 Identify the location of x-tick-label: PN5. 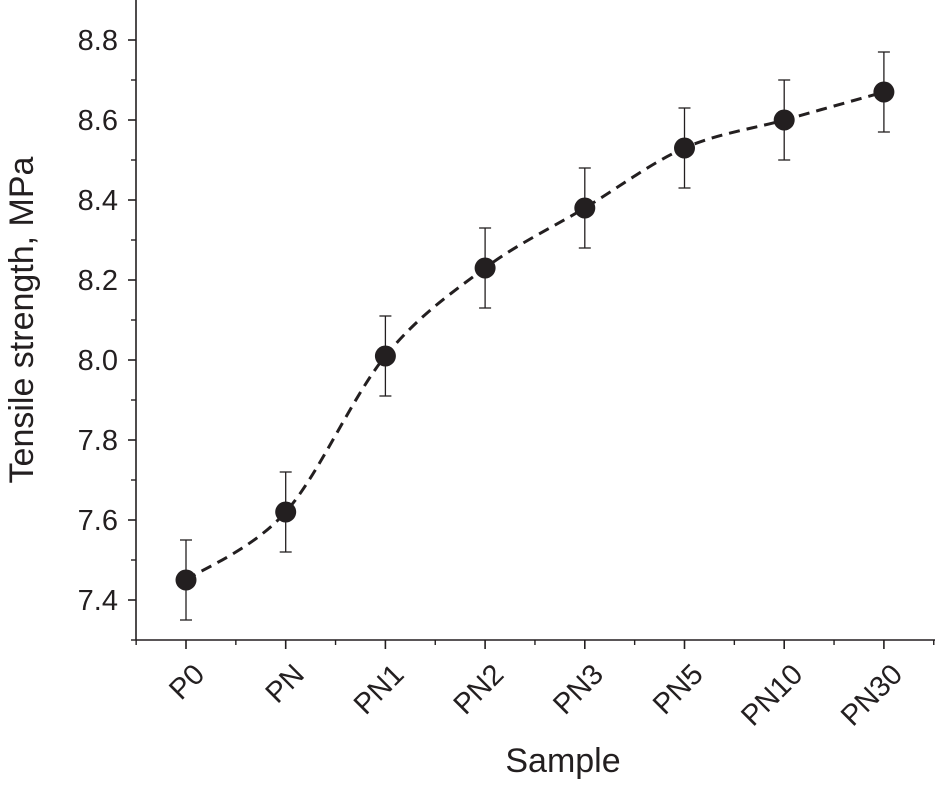
(678, 689).